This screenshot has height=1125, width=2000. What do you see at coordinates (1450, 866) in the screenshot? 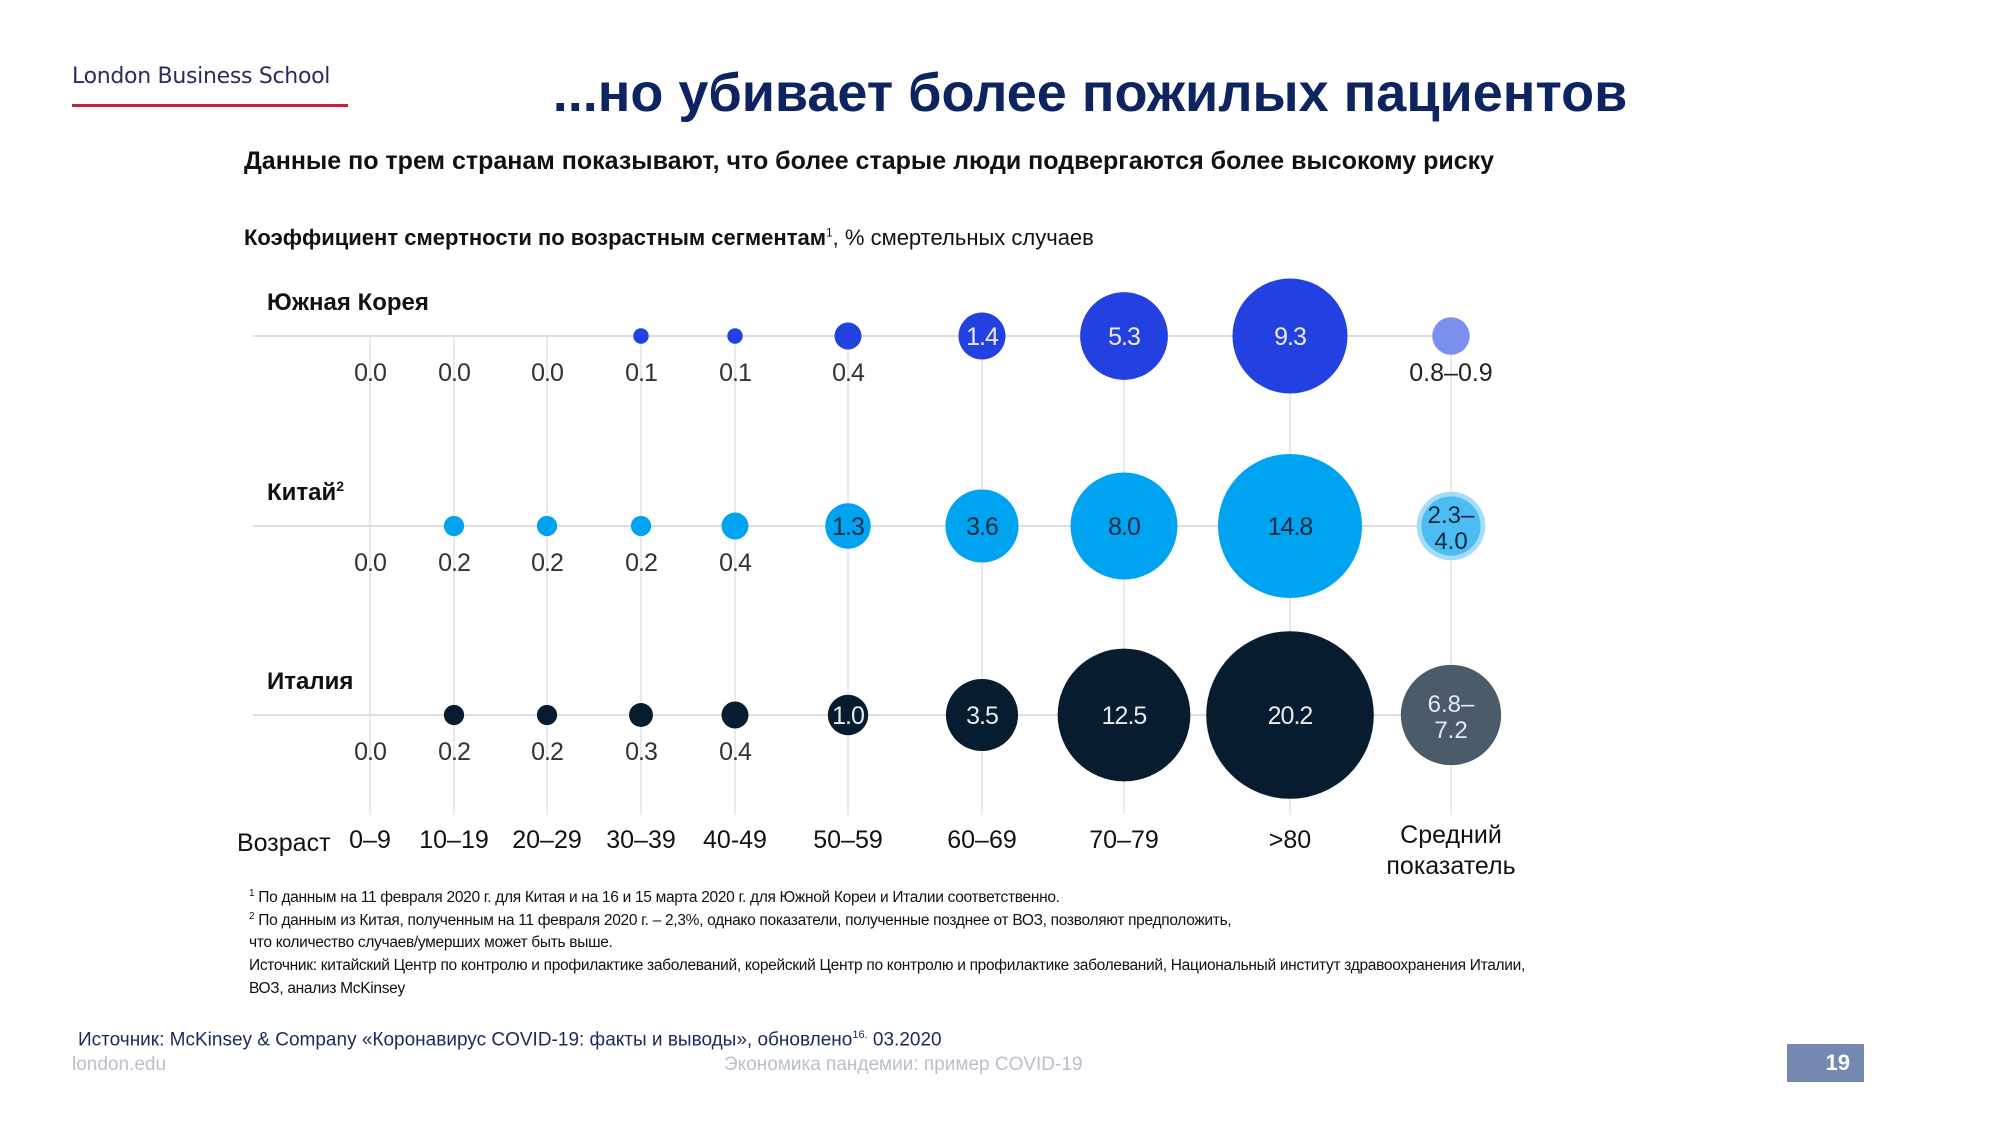
I see `x-tick-label-average: показатель` at bounding box center [1450, 866].